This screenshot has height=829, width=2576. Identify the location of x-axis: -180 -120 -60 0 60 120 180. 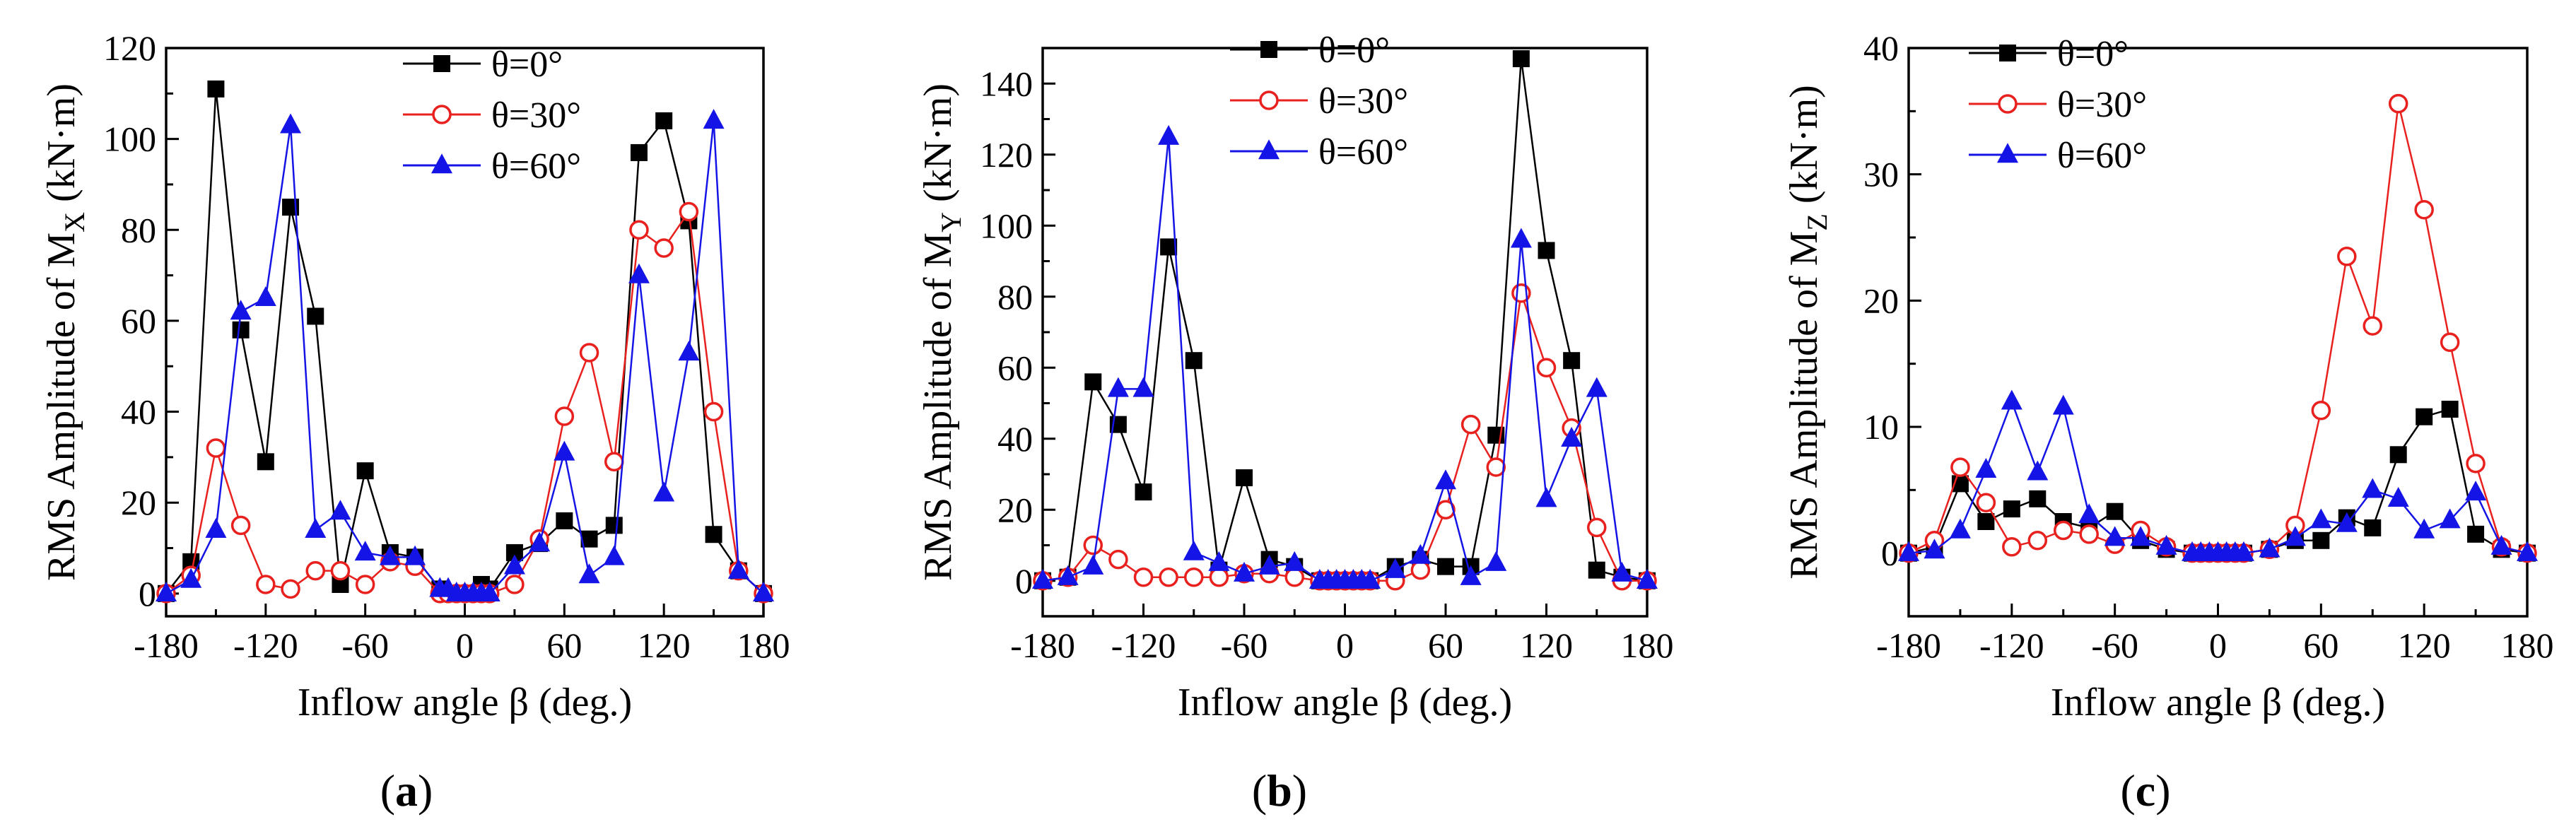
(2215, 634).